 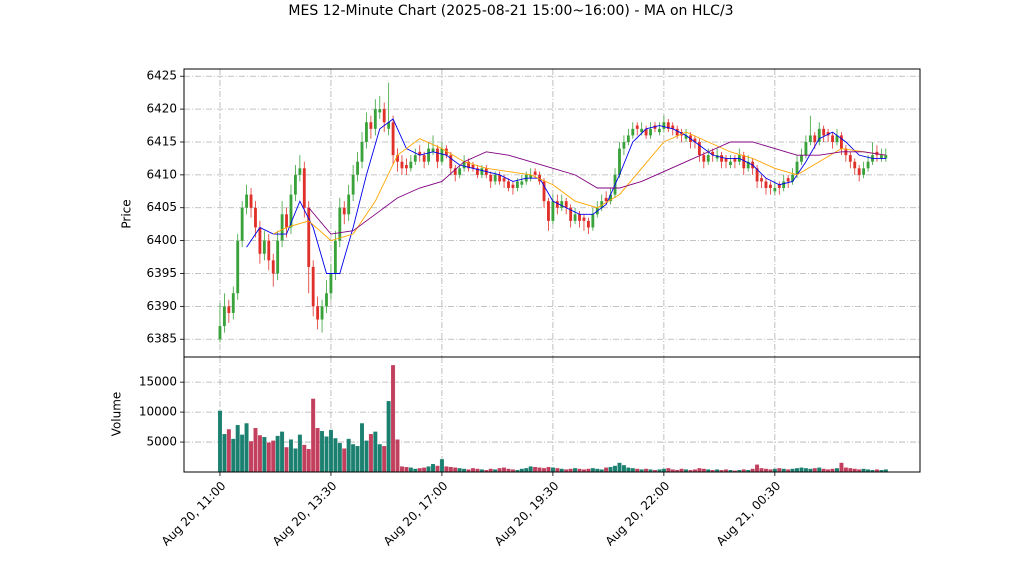 I want to click on y-tick-label: 6410, so click(x=161, y=174).